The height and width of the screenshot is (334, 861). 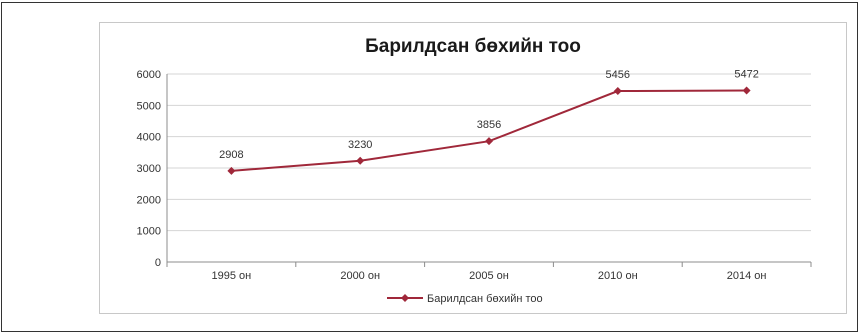 What do you see at coordinates (149, 232) in the screenshot?
I see `y-tick-label: 1000` at bounding box center [149, 232].